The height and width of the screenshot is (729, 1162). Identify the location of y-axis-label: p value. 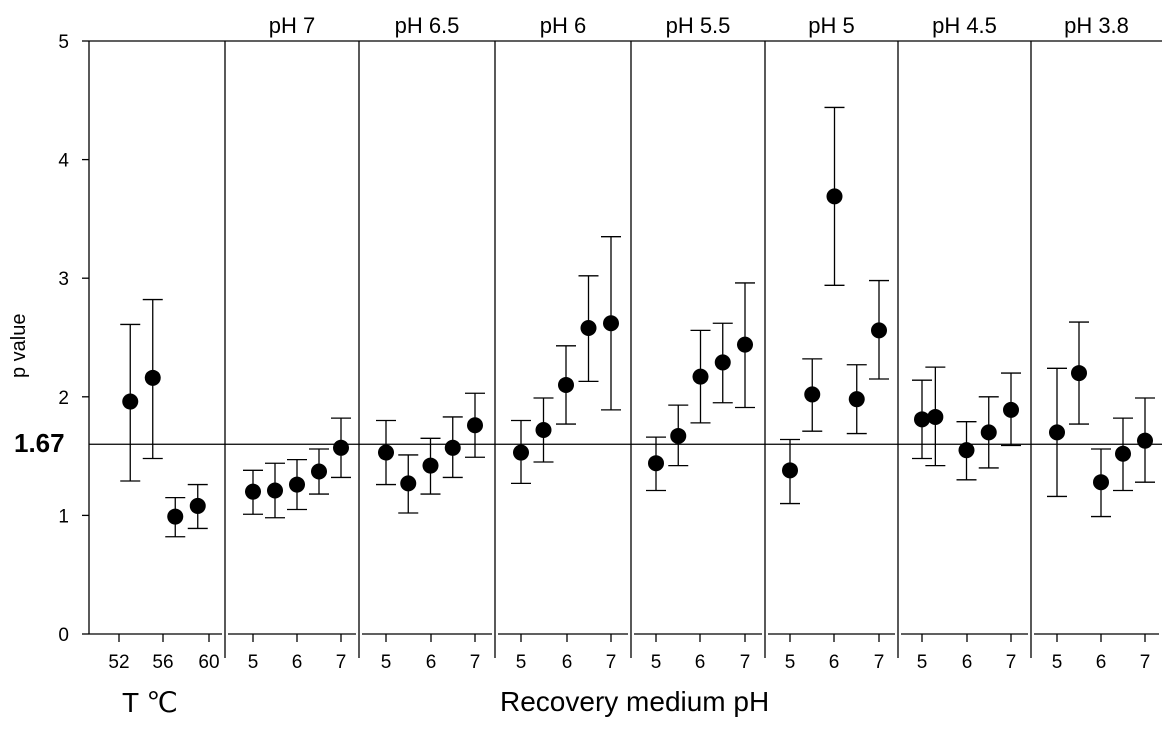
(19, 346).